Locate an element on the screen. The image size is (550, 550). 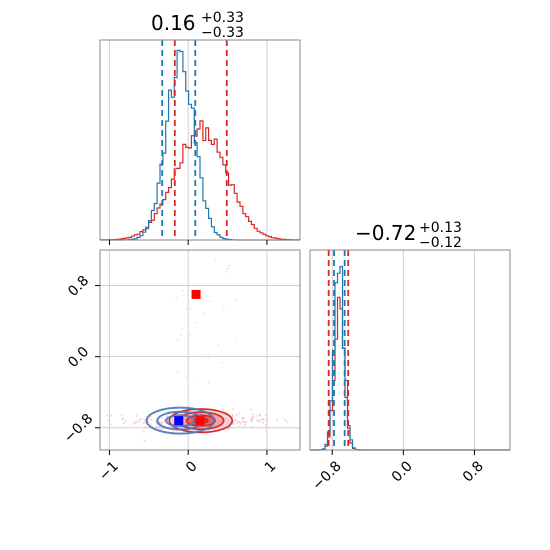
title-param-1-plus: +0.33 is located at coordinates (222, 18).